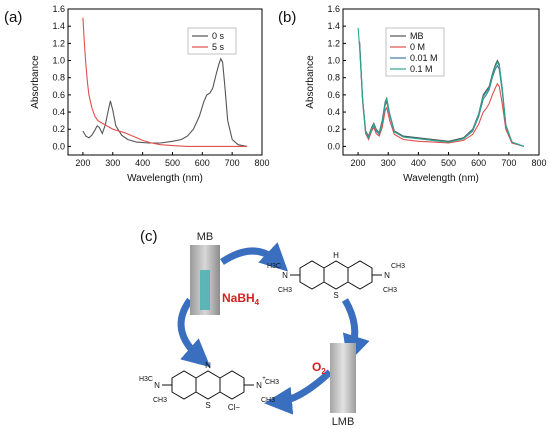 Image resolution: width=550 pixels, height=429 pixels. I want to click on nabh4-reagent-label: NaBH4, so click(241, 299).